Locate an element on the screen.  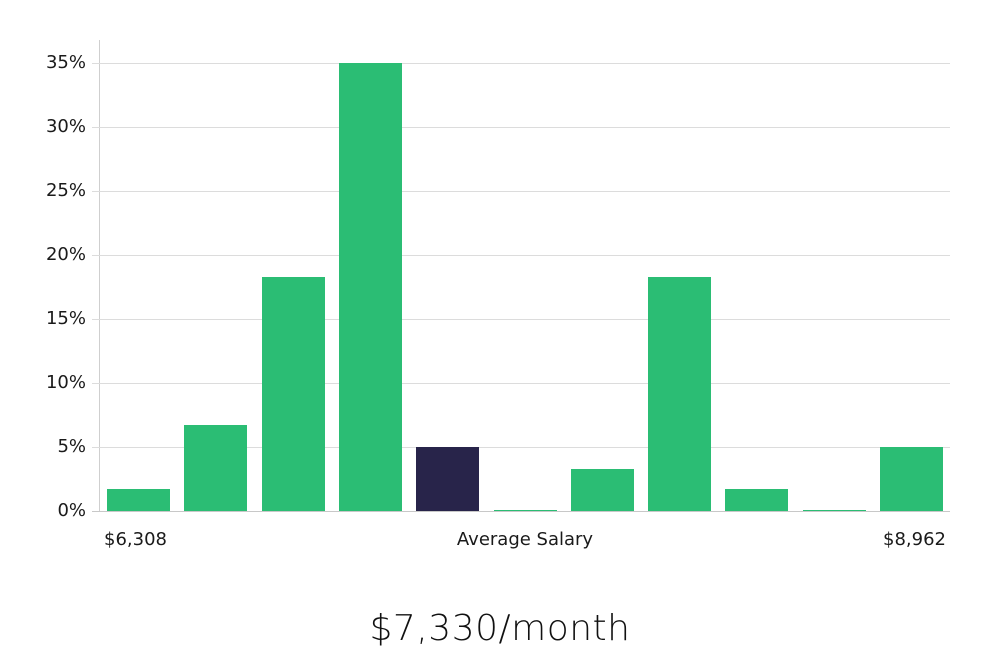
y-tick-label: 15% is located at coordinates (65, 318).